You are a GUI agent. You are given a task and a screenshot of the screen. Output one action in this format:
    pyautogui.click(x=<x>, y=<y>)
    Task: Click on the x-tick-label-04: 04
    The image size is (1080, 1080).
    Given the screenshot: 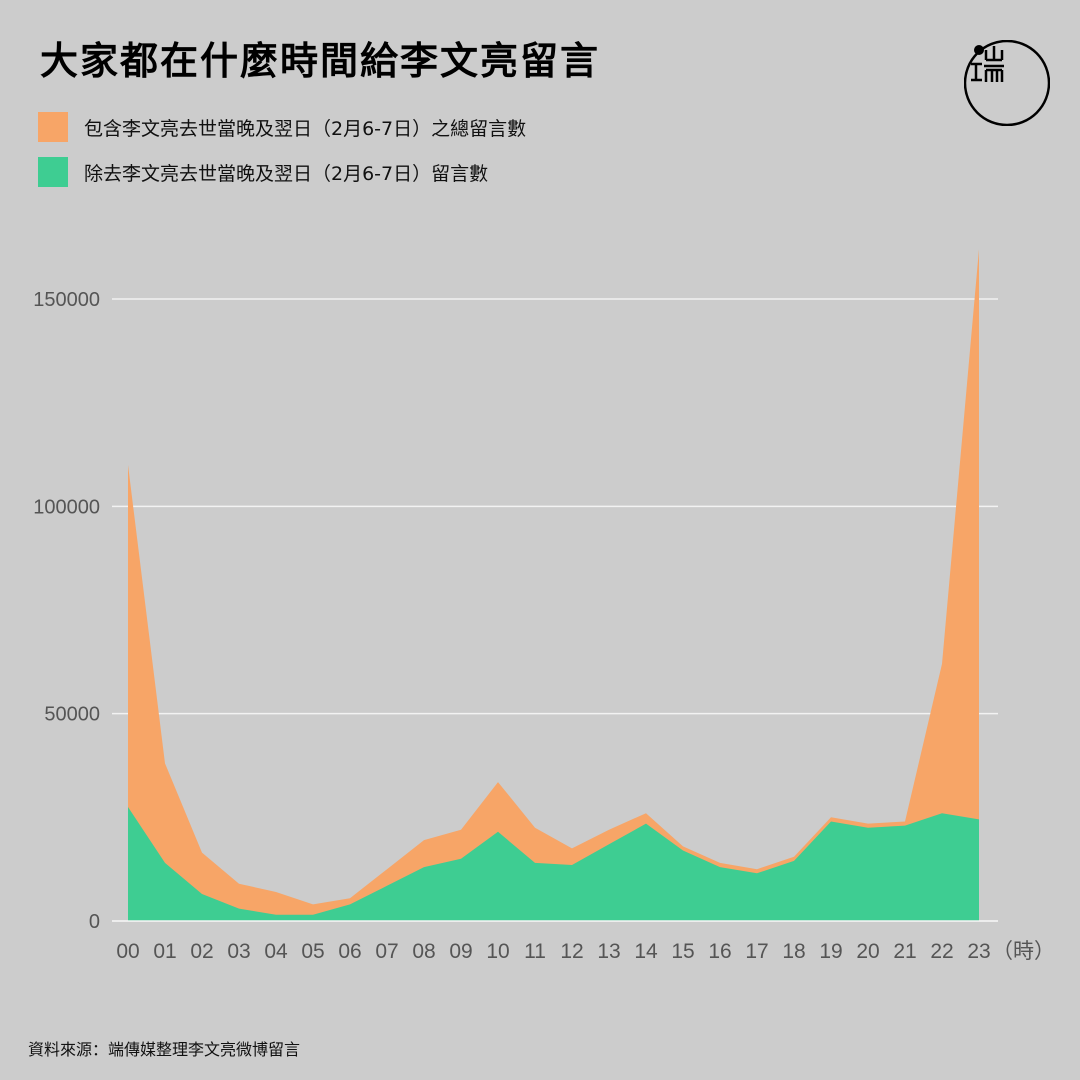 What is the action you would take?
    pyautogui.click(x=276, y=951)
    